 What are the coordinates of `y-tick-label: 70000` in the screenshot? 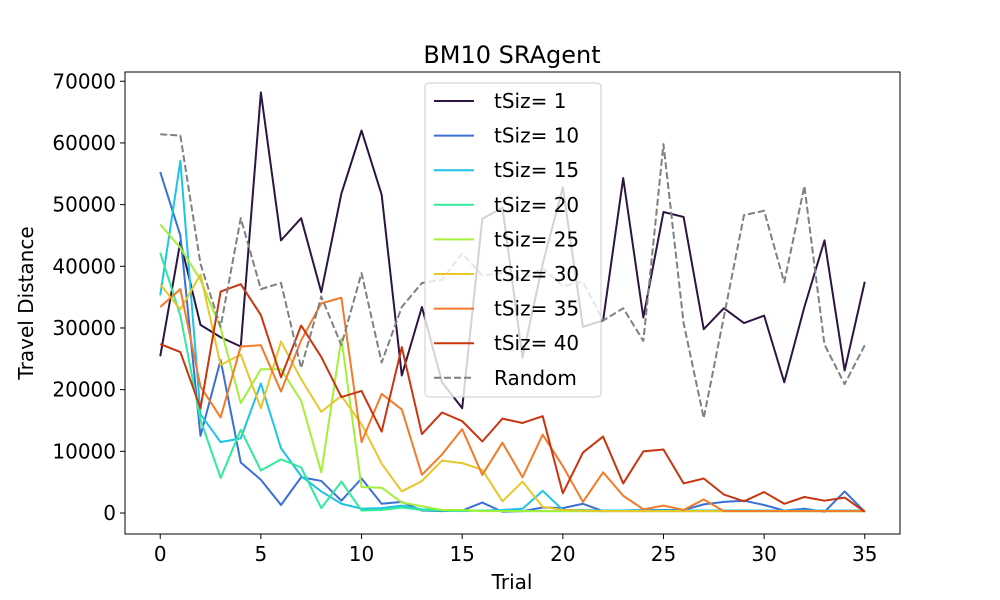 It's located at (84, 81).